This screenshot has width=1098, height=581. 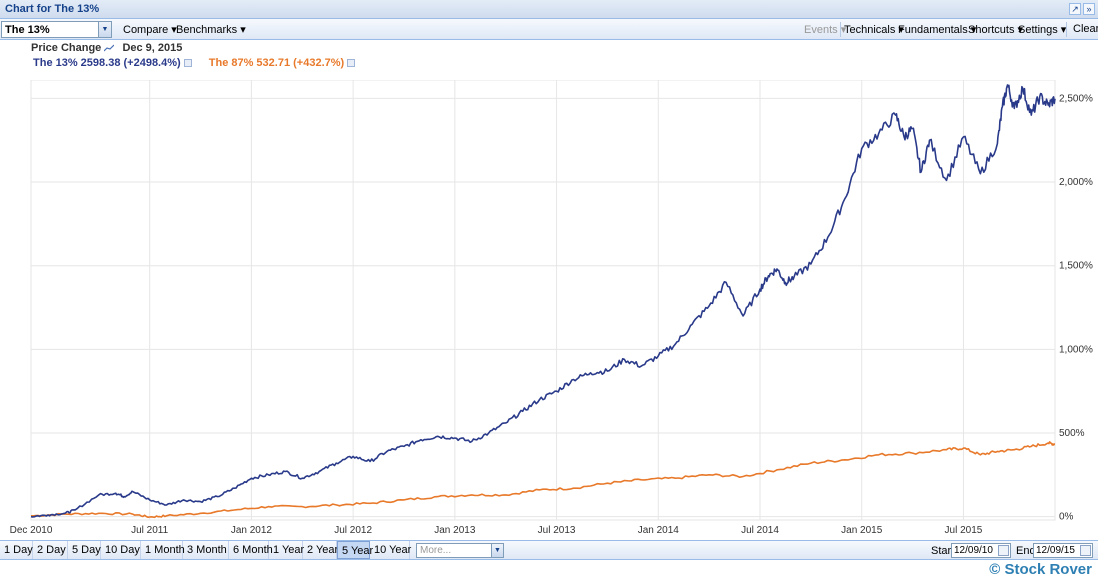 I want to click on window-title: Chart for The 13%, so click(x=52, y=9).